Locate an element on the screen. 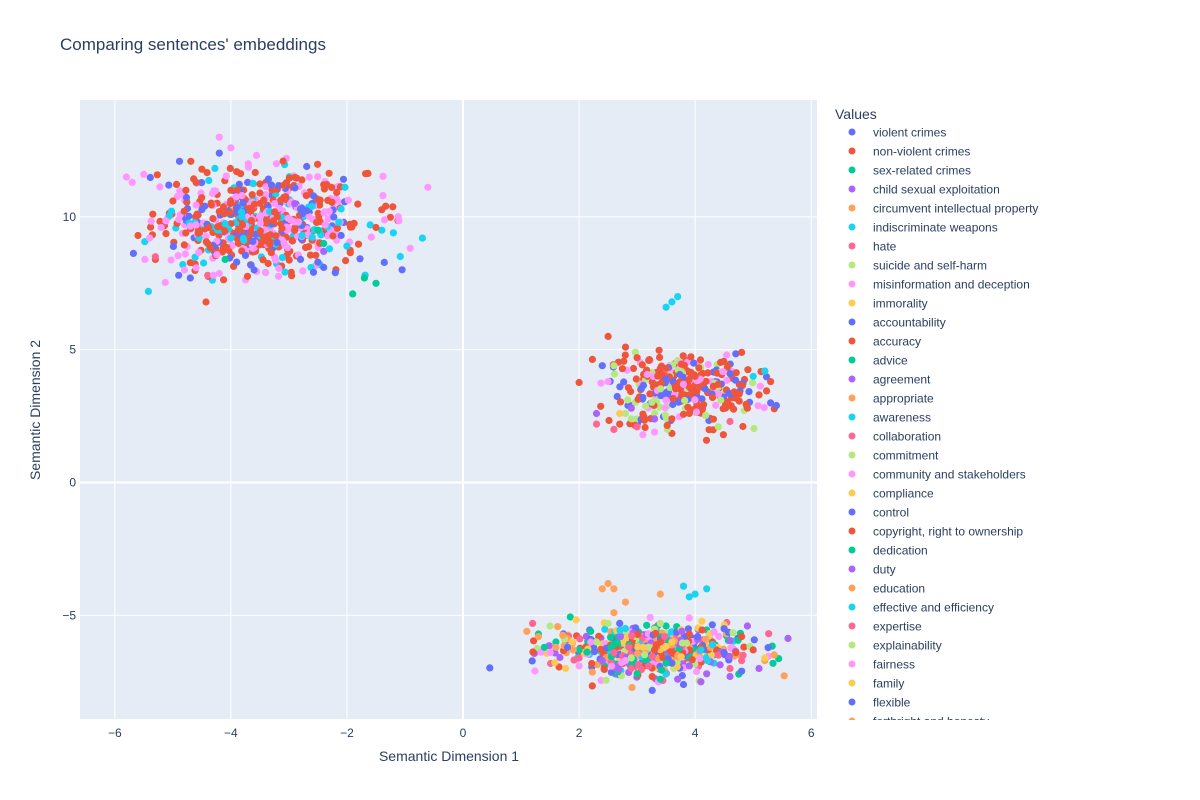  legend-item: misinformation and deception is located at coordinates (939, 285).